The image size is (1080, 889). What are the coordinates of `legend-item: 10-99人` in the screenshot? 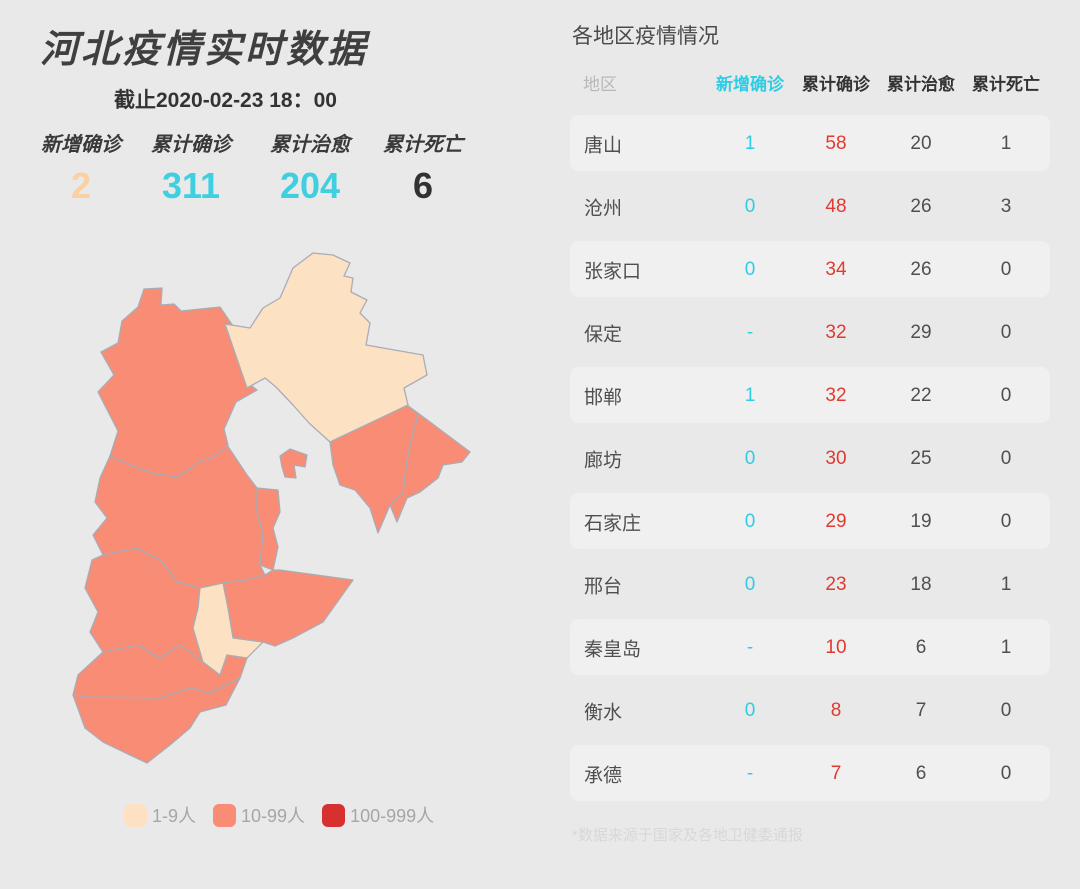 It's located at (259, 815).